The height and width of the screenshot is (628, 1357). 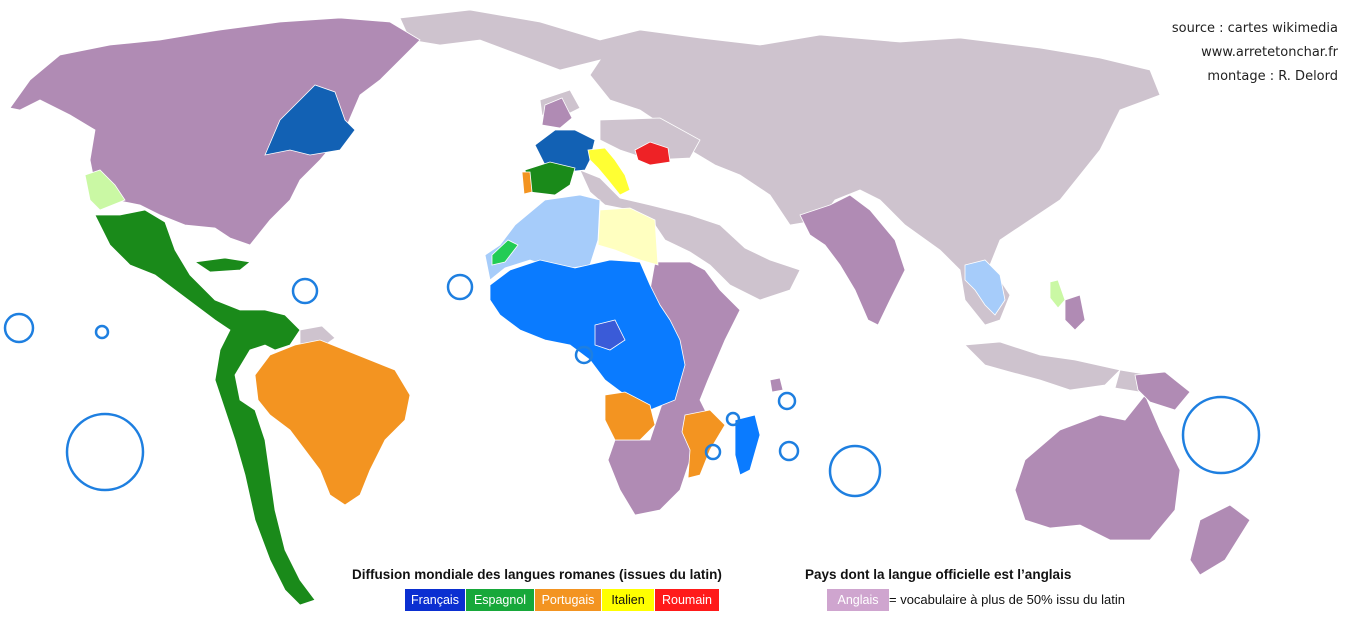 What do you see at coordinates (623, 206) in the screenshot?
I see `region-italian` at bounding box center [623, 206].